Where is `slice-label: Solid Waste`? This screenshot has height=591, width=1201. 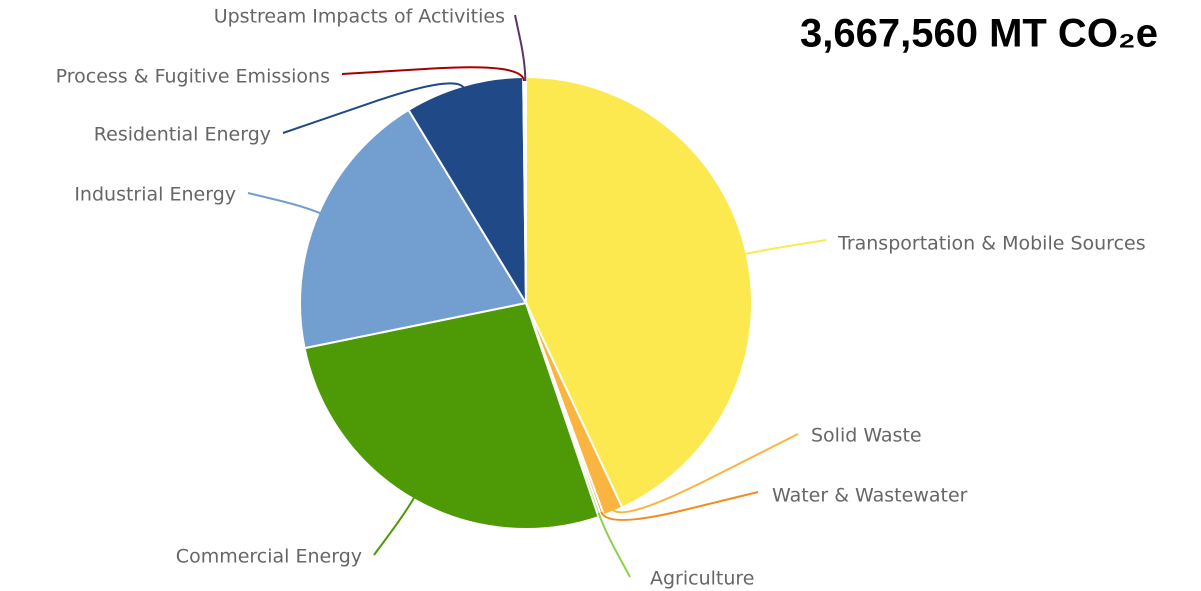 slice-label: Solid Waste is located at coordinates (866, 436).